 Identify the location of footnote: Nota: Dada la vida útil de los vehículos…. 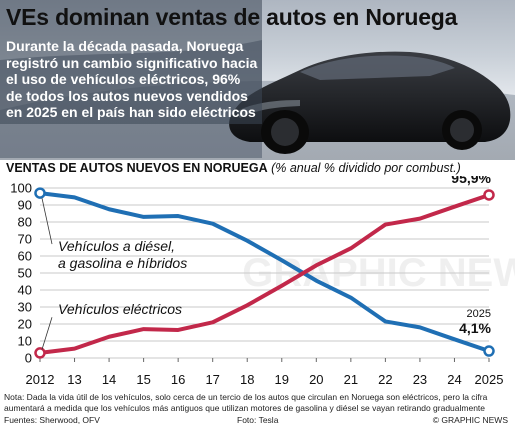
(246, 402).